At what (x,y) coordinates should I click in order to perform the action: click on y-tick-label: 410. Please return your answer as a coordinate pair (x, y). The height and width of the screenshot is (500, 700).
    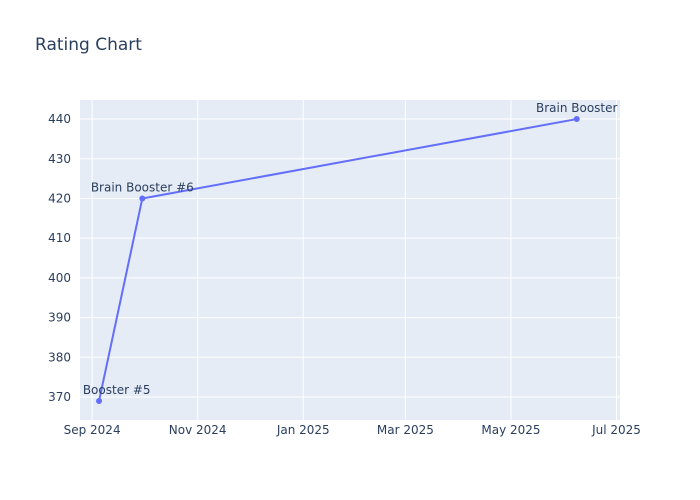
    Looking at the image, I should click on (59, 238).